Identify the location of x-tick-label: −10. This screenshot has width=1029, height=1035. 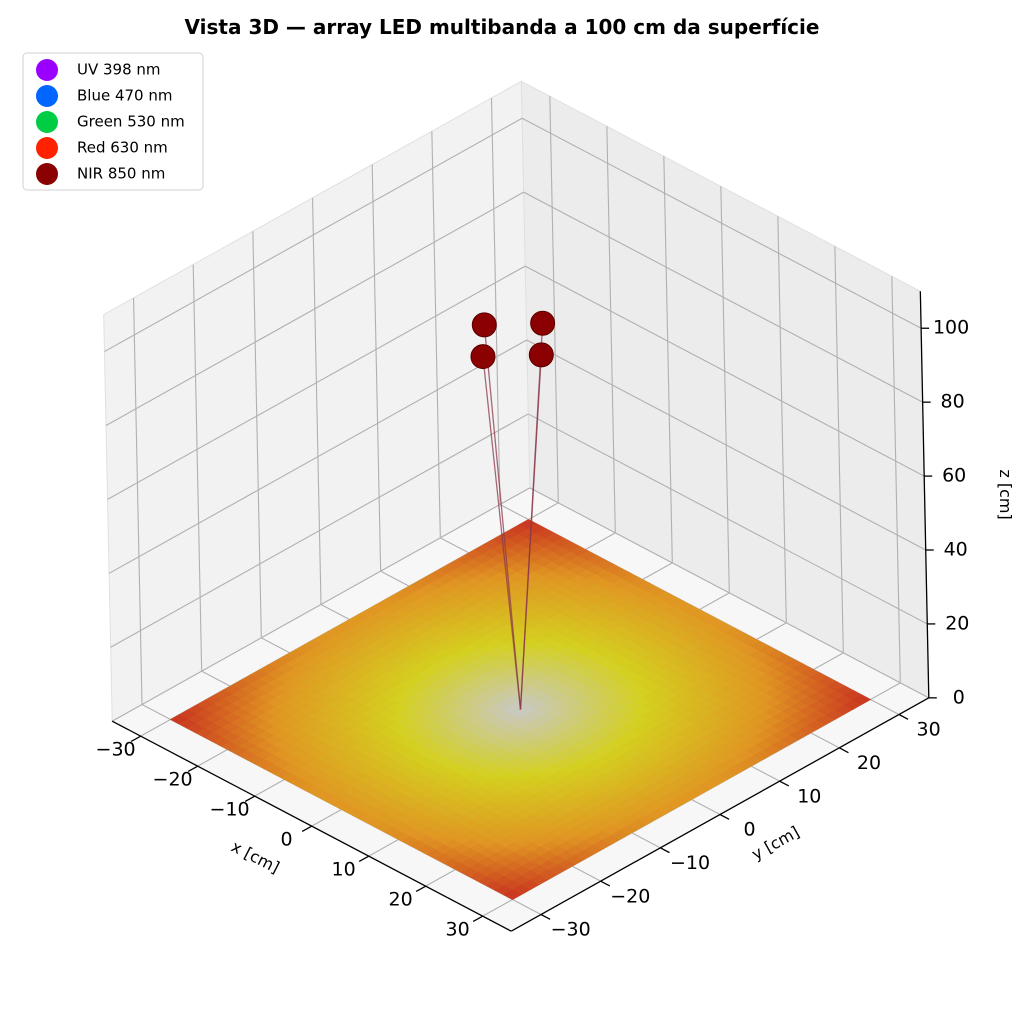
(230, 810).